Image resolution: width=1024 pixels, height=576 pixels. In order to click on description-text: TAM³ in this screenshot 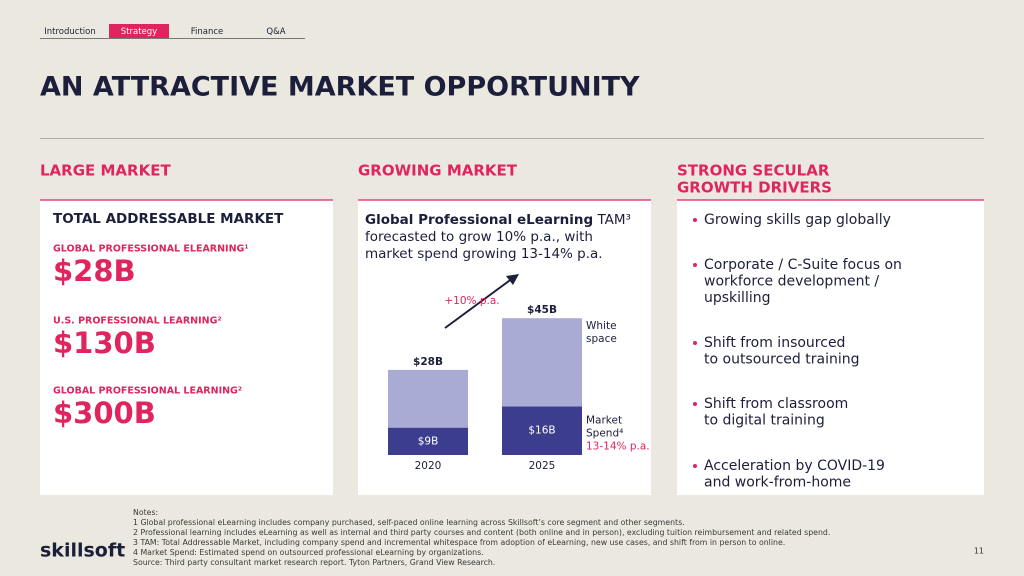, I will do `click(612, 220)`.